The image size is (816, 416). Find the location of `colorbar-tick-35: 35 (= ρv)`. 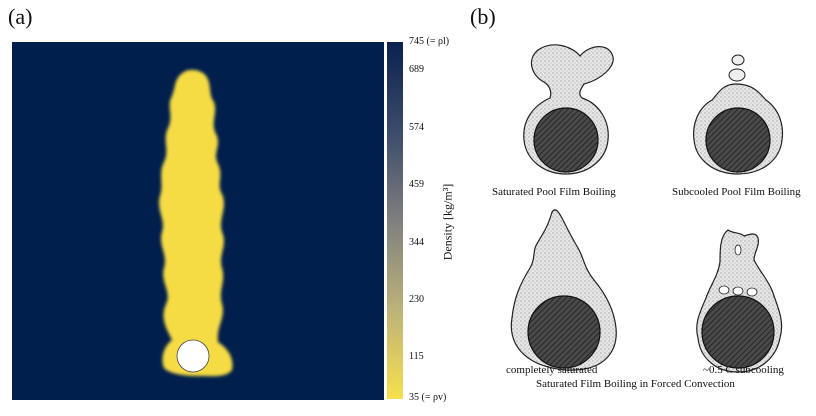

colorbar-tick-35: 35 (= ρv) is located at coordinates (428, 397).